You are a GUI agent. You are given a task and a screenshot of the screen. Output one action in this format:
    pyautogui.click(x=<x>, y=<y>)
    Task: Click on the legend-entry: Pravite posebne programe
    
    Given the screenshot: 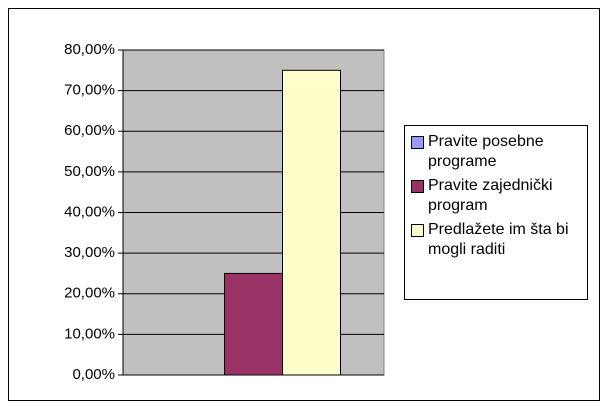 What is the action you would take?
    pyautogui.click(x=497, y=152)
    